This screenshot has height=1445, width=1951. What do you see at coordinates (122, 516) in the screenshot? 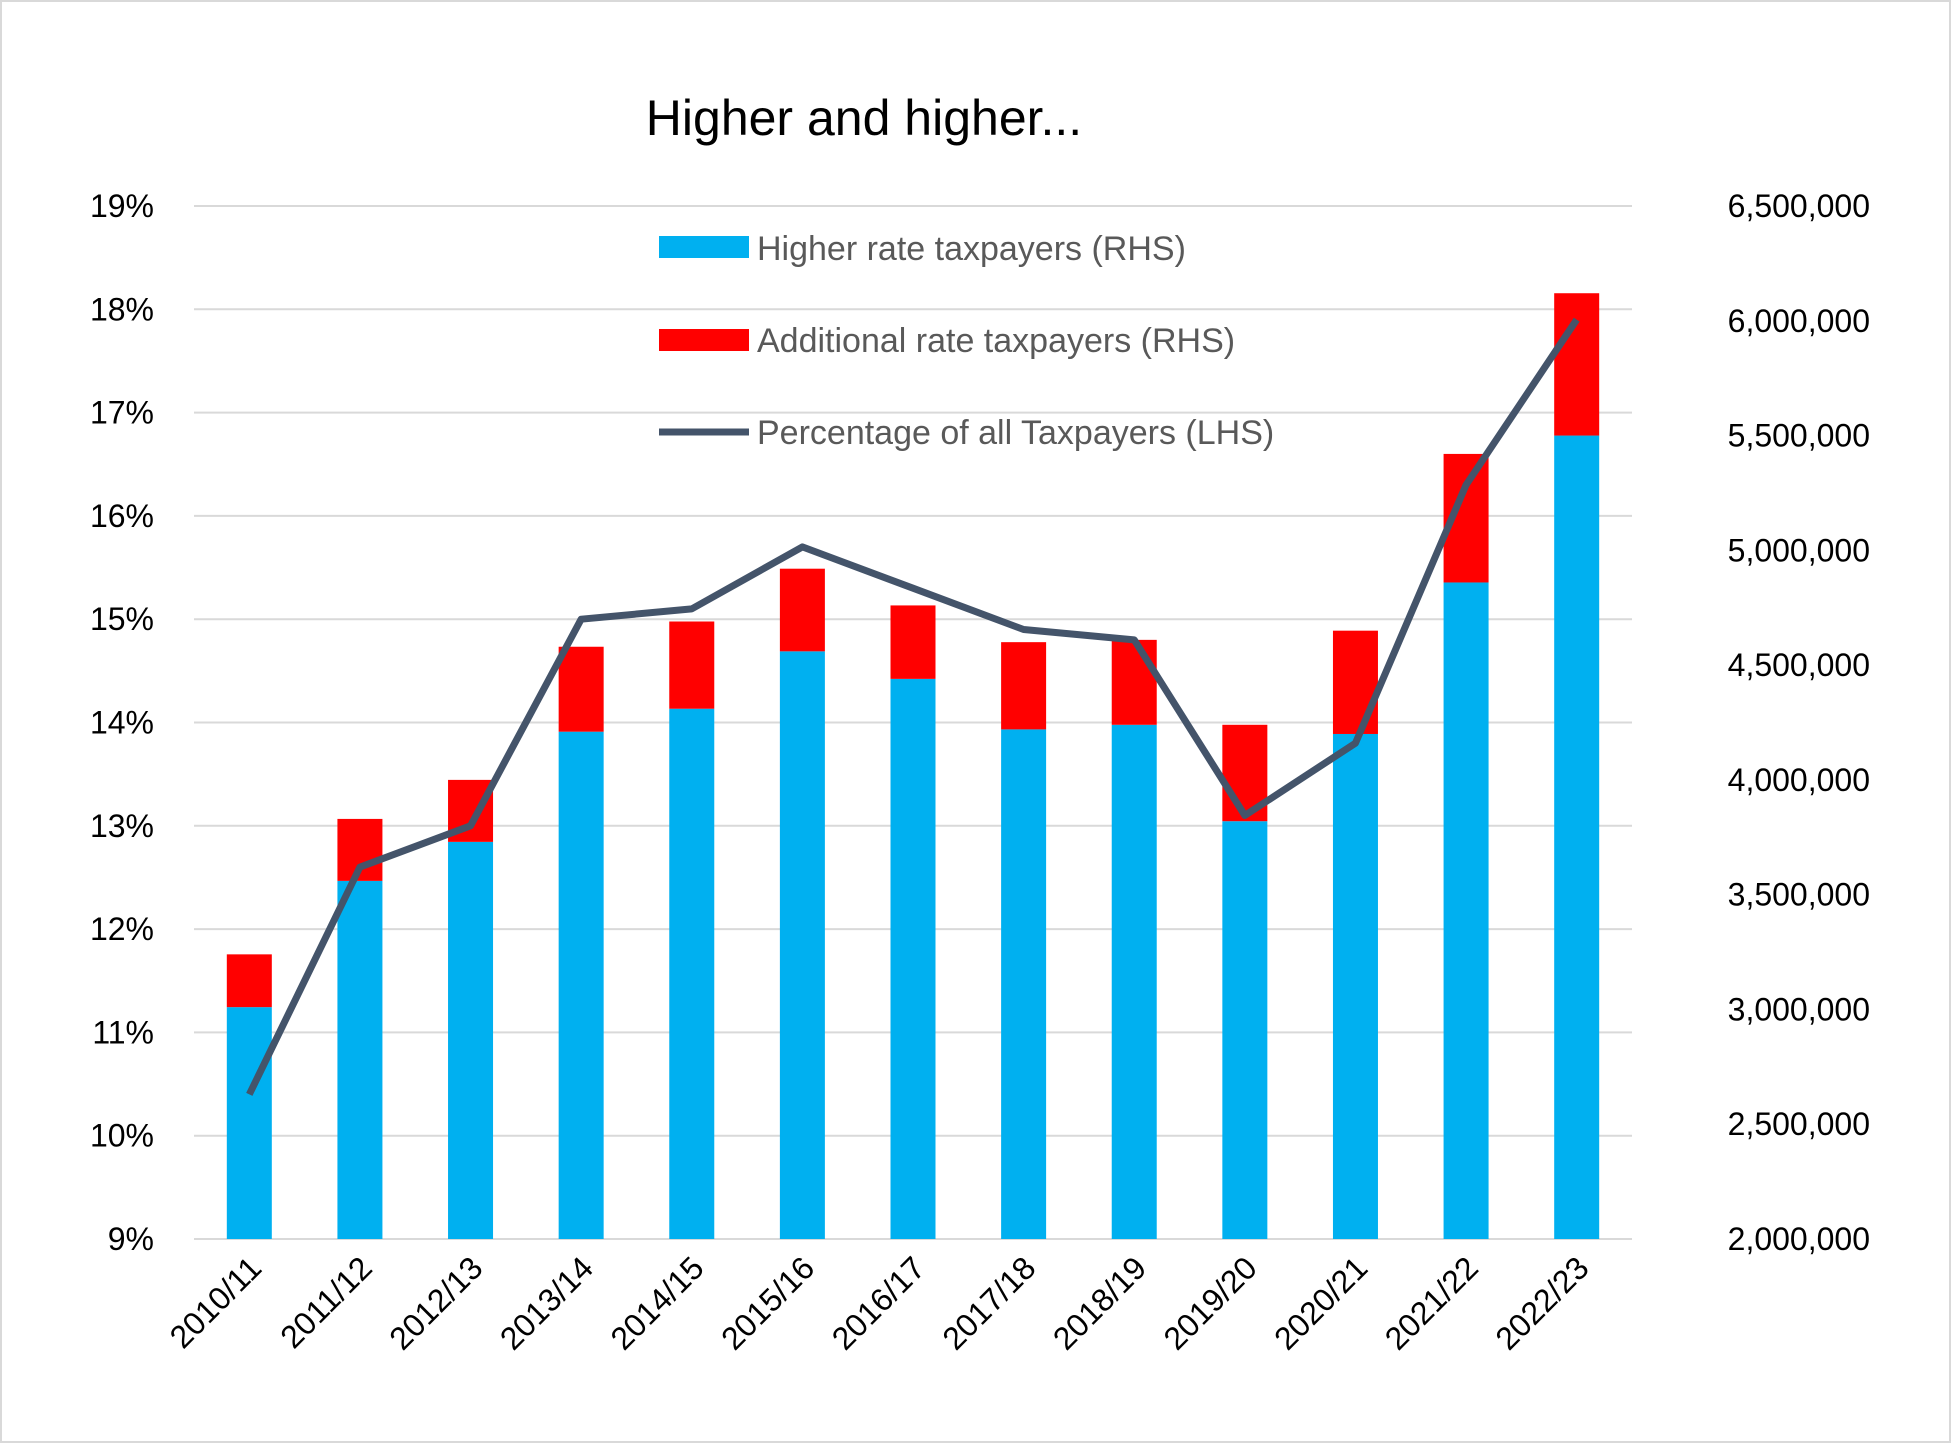
I see `y-left-tick-label: 16%` at bounding box center [122, 516].